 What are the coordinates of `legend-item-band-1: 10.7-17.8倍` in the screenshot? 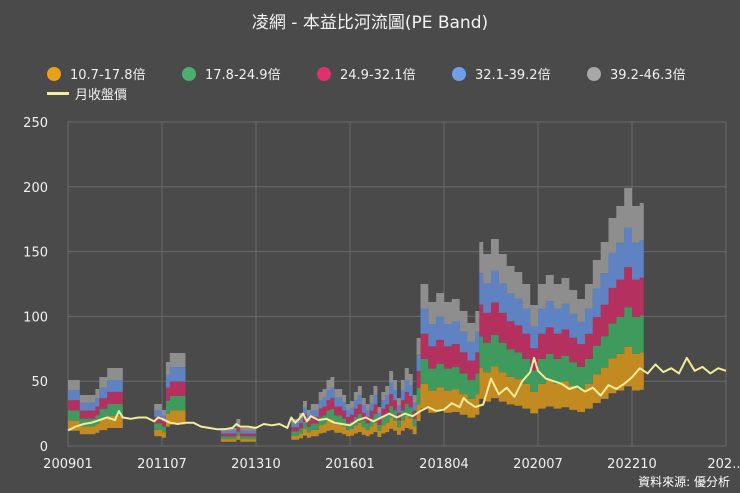 It's located at (96, 73).